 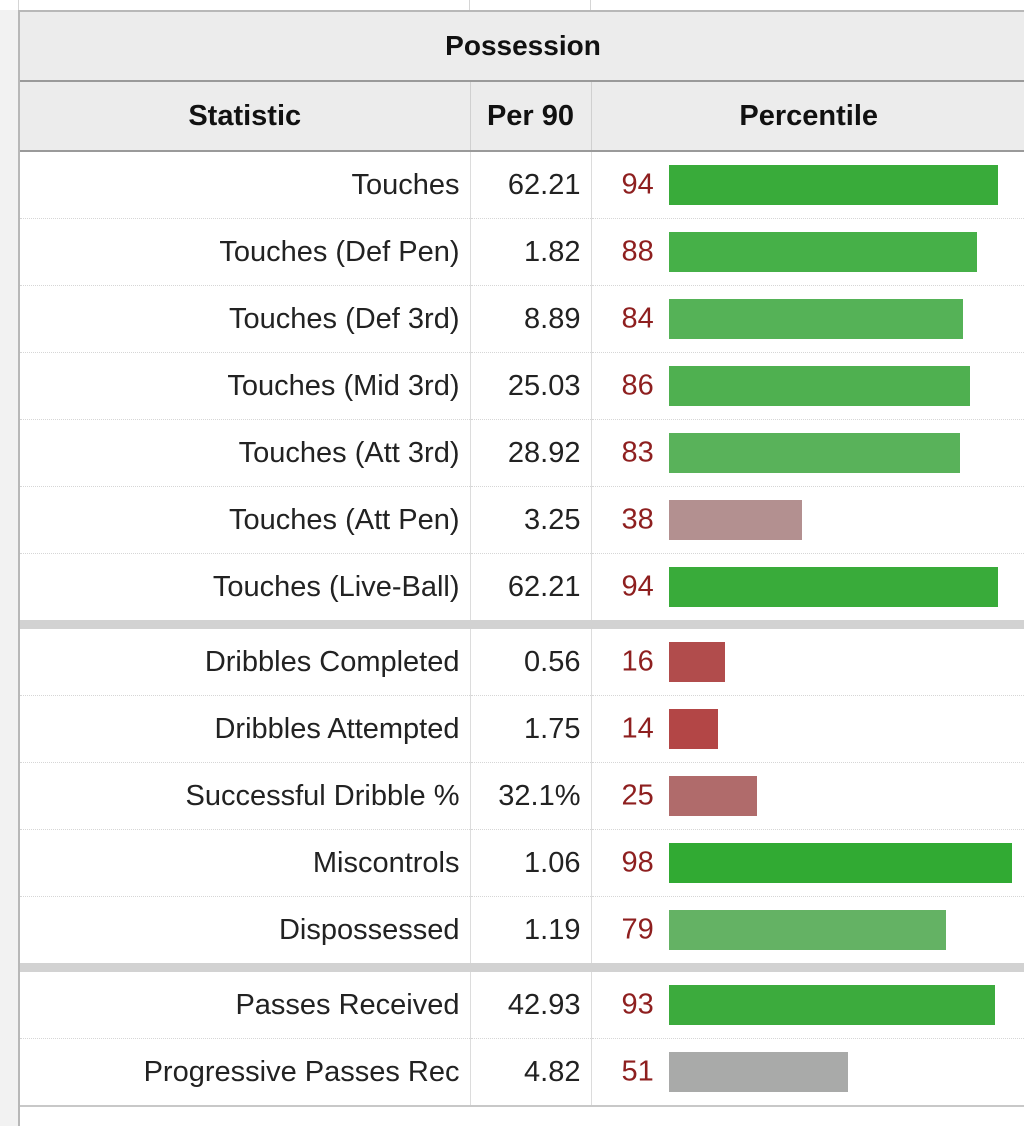 What do you see at coordinates (637, 661) in the screenshot?
I see `percentile-value: 16` at bounding box center [637, 661].